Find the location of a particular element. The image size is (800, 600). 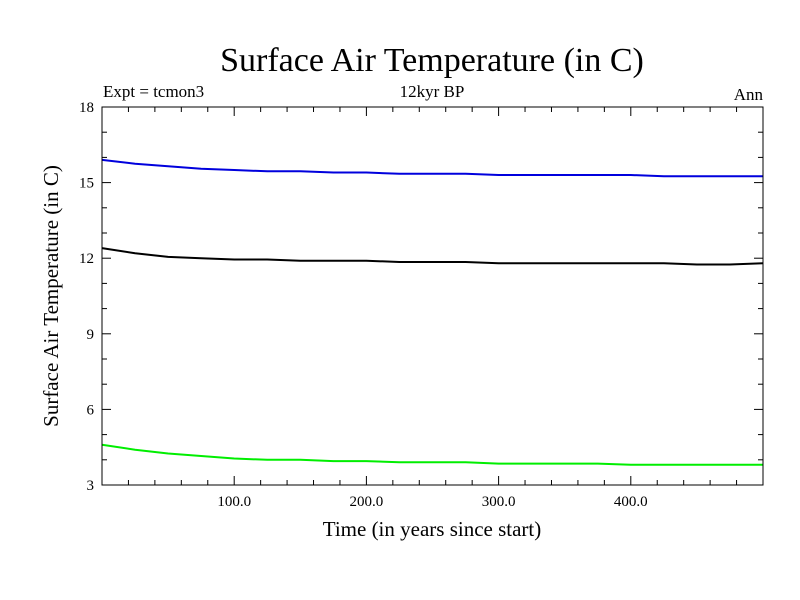

x-tick-label: 100.0 is located at coordinates (234, 502).